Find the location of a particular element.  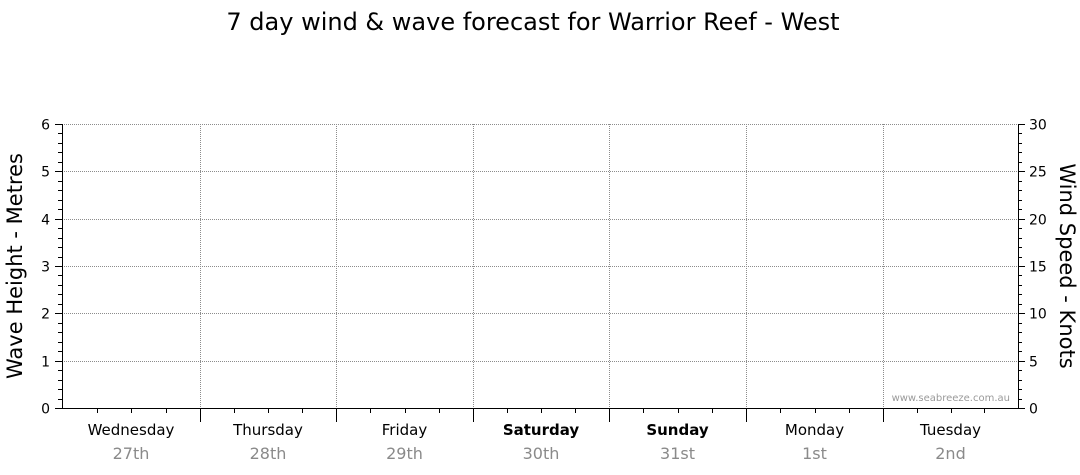

day-date-label: 31st is located at coordinates (677, 453).